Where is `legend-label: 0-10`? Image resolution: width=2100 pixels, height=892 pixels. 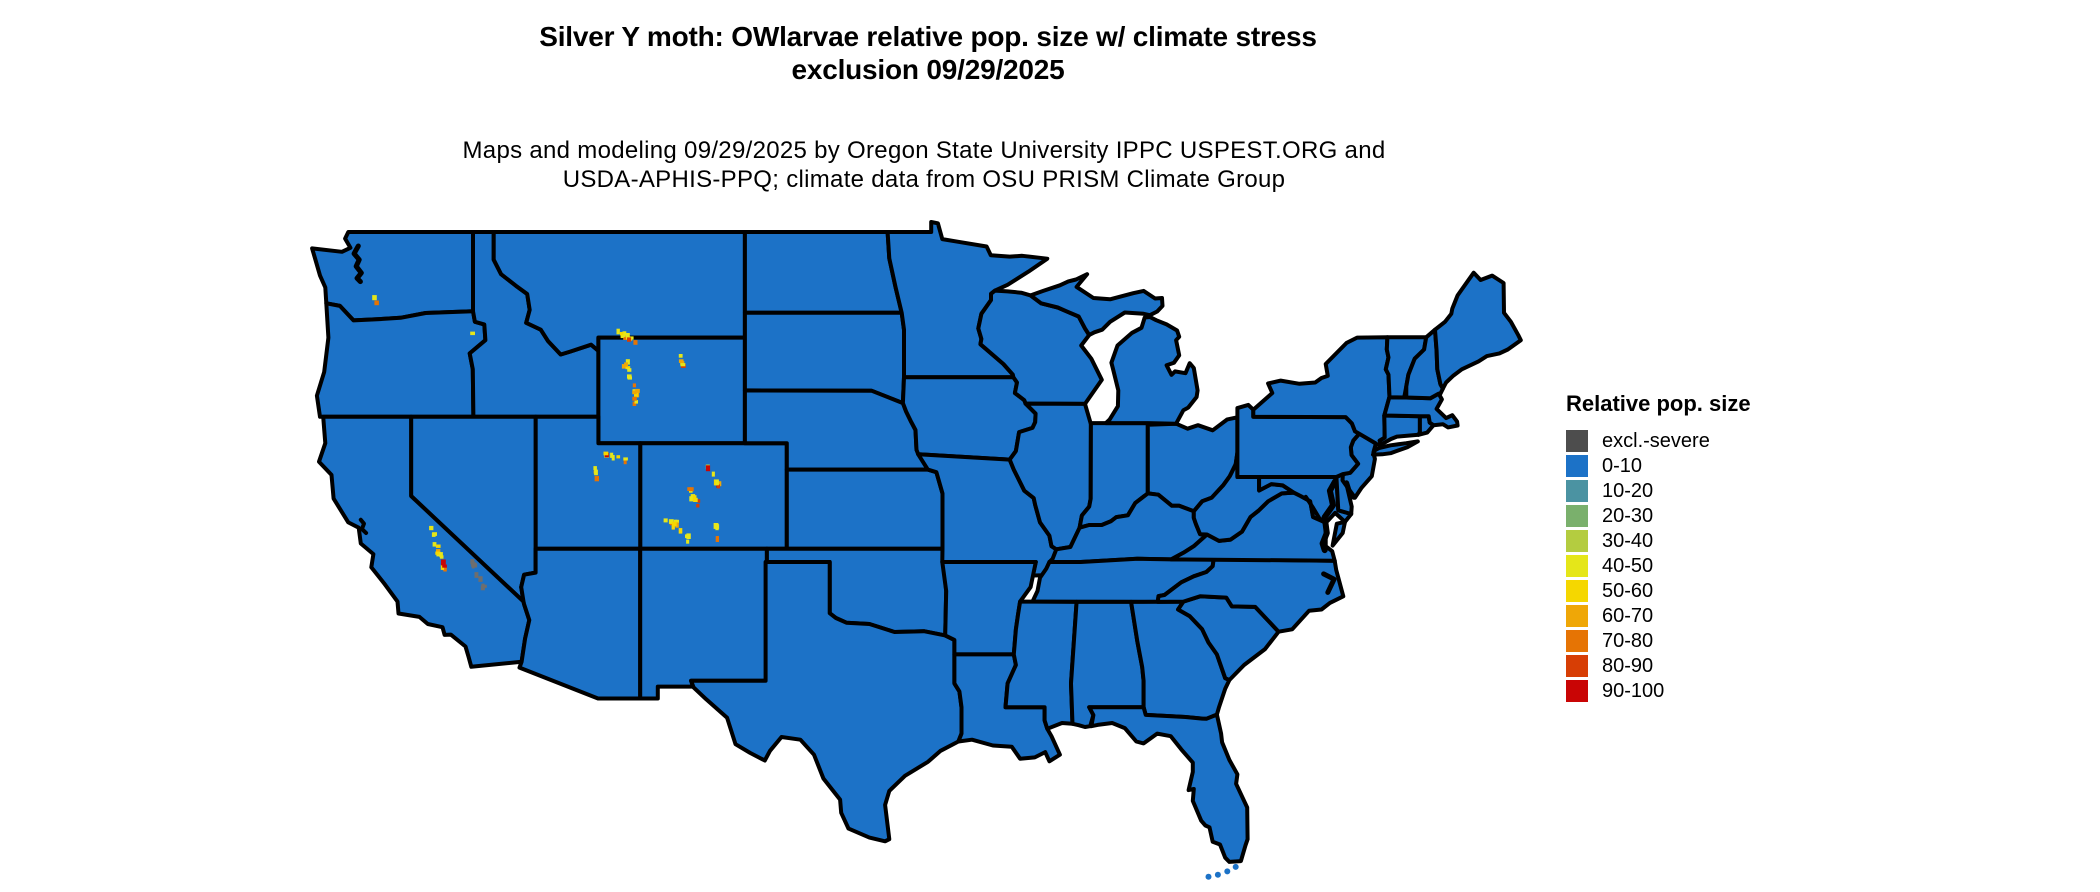 legend-label: 0-10 is located at coordinates (1622, 466).